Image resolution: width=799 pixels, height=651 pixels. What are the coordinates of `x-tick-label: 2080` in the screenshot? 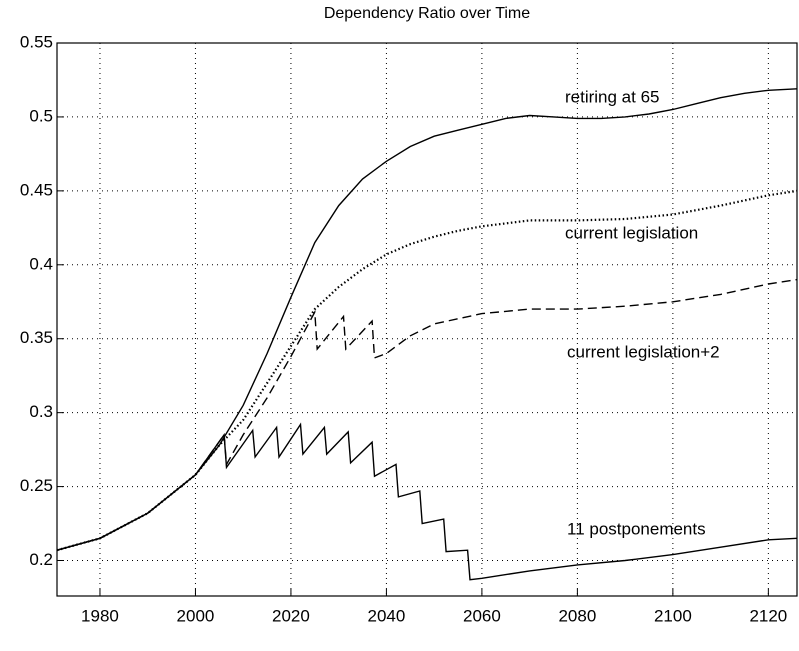 It's located at (577, 615).